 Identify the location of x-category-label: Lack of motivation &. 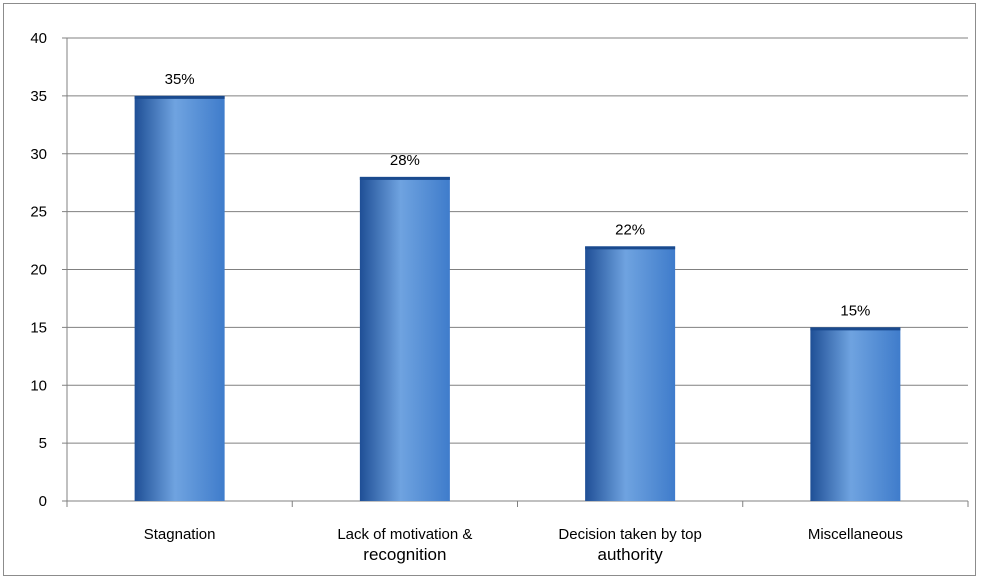
(404, 534).